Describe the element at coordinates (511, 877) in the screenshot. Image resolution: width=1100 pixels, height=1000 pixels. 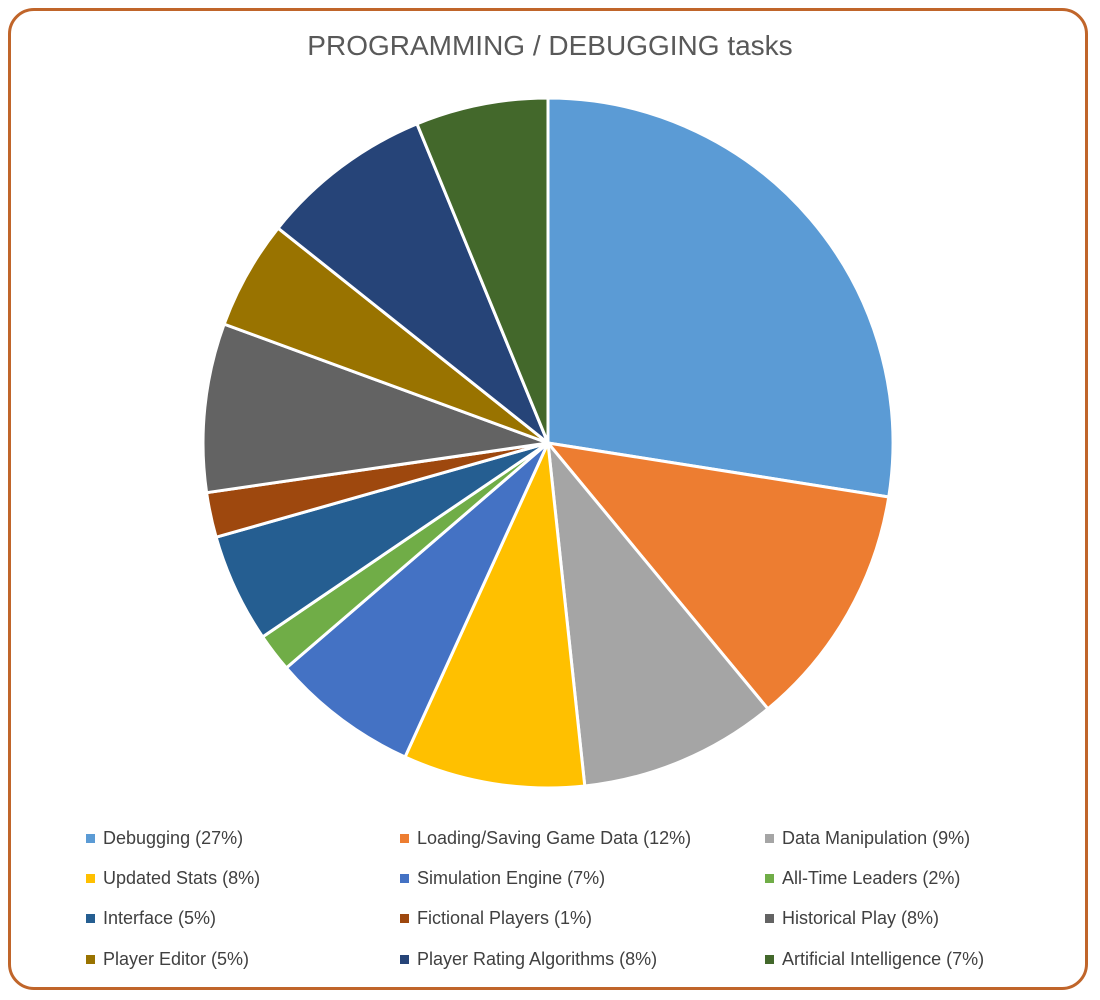
I see `legend-label: Simulation Engine (7%)` at that location.